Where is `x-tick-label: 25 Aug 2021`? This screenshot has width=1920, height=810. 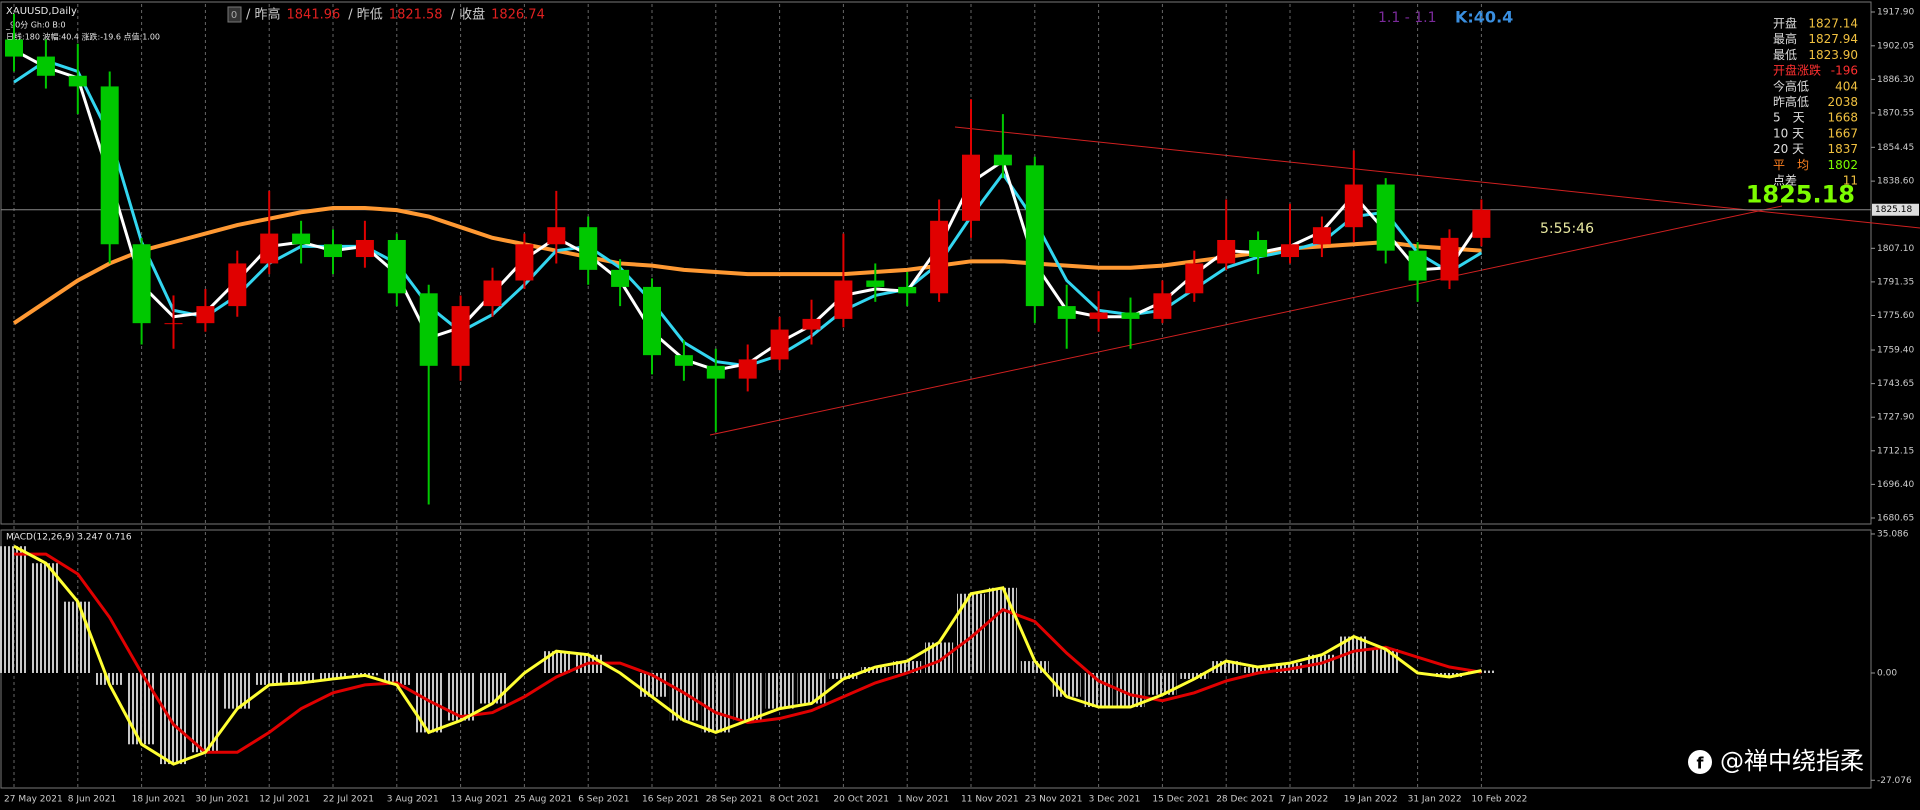
x-tick-label: 25 Aug 2021 is located at coordinates (543, 800).